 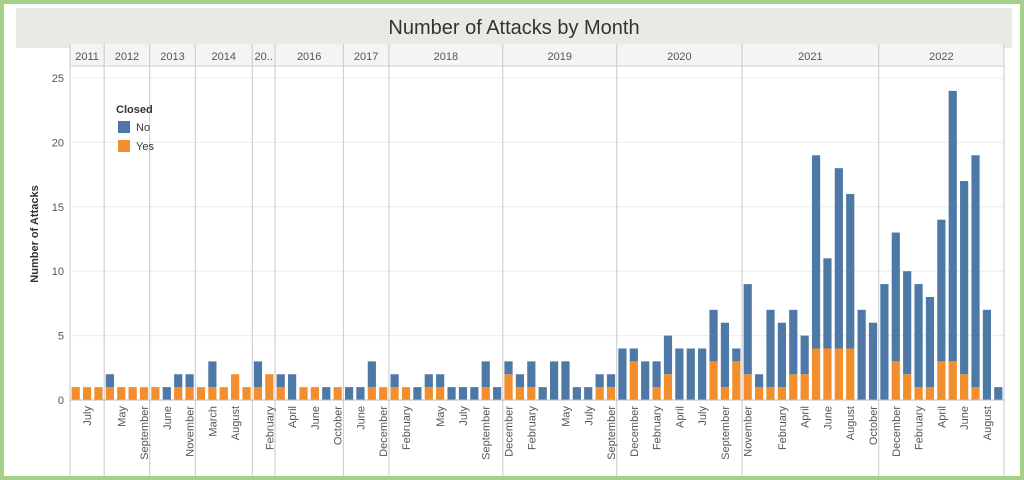 I want to click on x-tick-label: August, so click(x=236, y=423).